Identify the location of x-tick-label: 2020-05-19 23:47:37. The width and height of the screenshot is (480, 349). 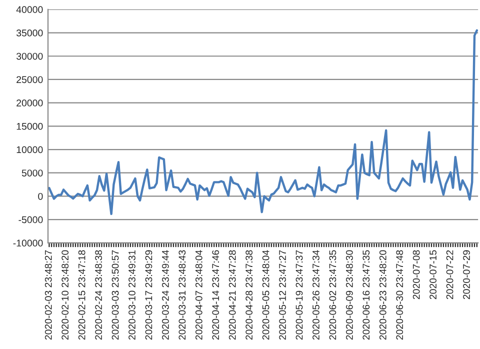
(299, 295).